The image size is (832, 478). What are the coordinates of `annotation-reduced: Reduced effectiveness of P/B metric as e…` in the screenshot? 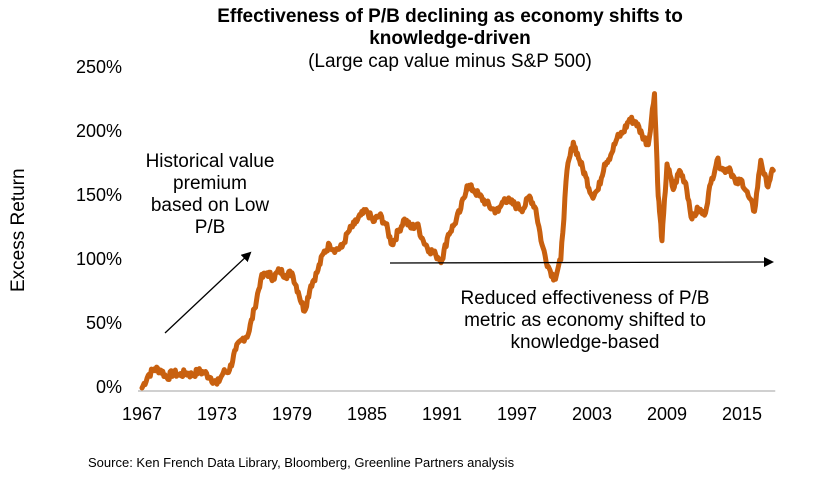 It's located at (585, 321).